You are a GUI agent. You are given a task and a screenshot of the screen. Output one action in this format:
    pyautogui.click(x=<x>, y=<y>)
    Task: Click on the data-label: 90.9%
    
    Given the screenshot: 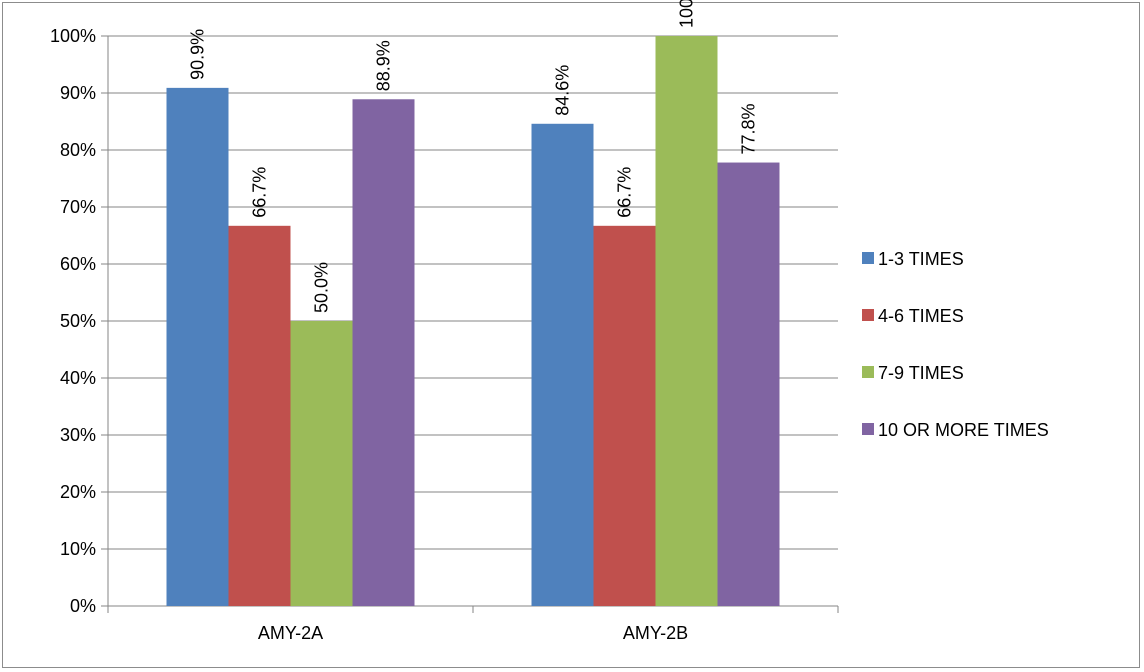 What is the action you would take?
    pyautogui.click(x=198, y=54)
    